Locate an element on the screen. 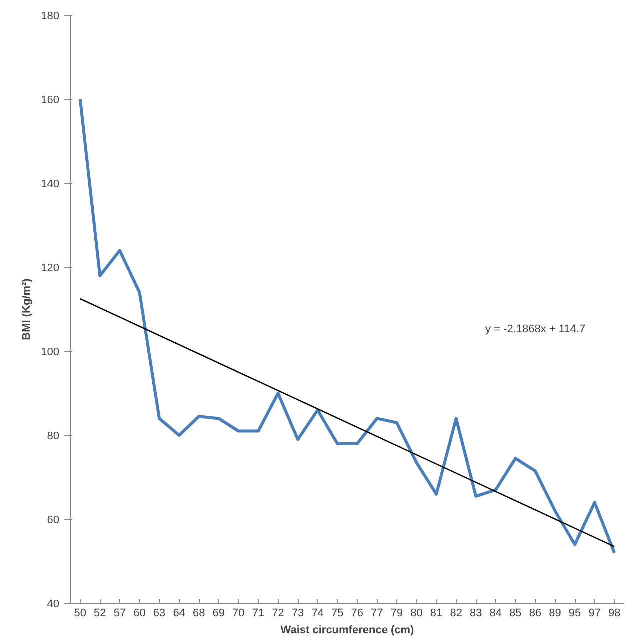 This screenshot has height=643, width=638. x-tick-label: 82 is located at coordinates (456, 614).